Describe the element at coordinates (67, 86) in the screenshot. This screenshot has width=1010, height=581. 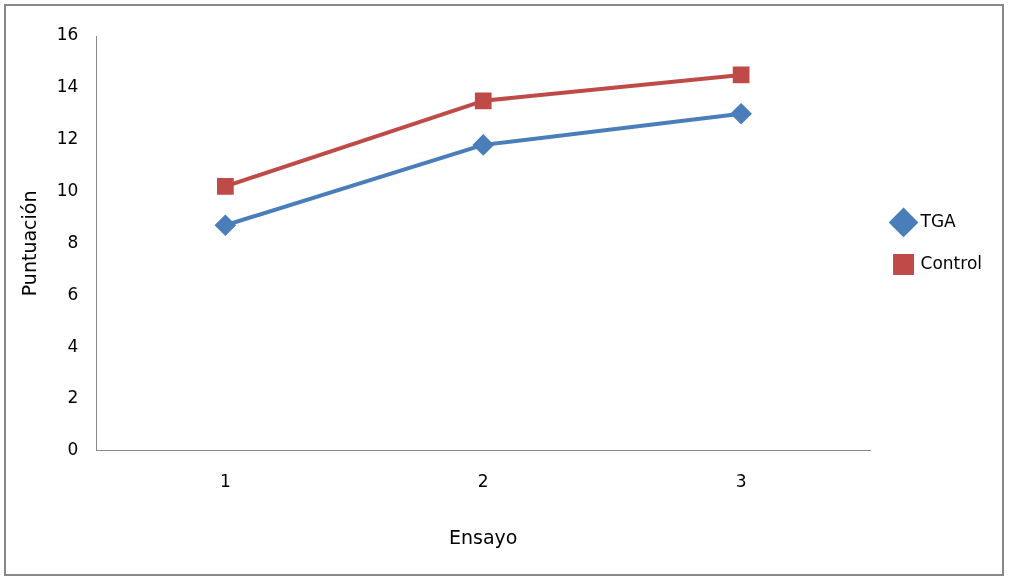
I see `y-tick-label: 14` at that location.